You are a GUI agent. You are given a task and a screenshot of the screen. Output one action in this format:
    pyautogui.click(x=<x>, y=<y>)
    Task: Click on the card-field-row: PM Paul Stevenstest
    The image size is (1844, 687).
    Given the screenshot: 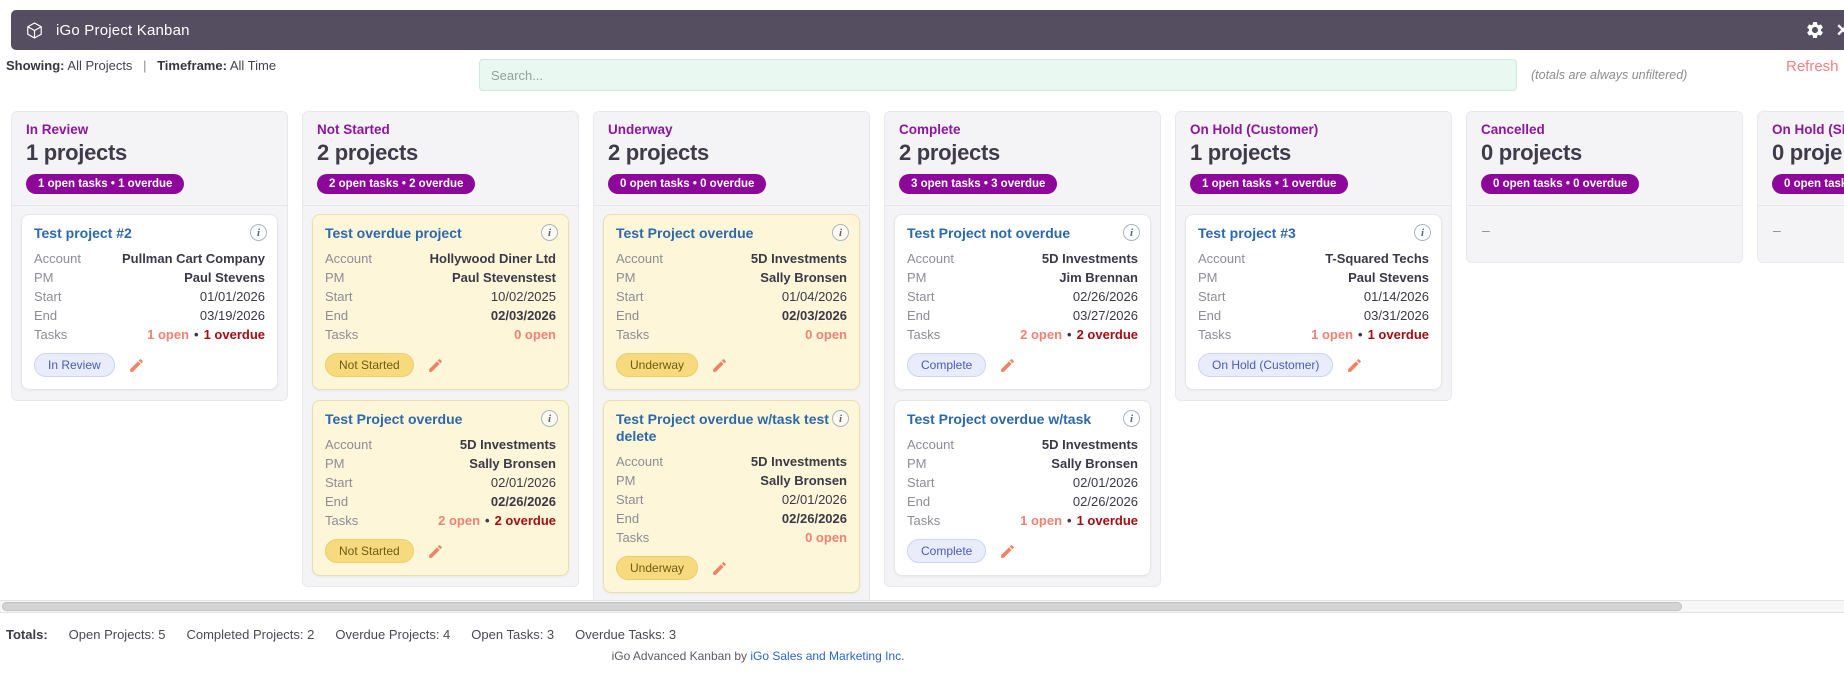 What is the action you would take?
    pyautogui.click(x=440, y=277)
    